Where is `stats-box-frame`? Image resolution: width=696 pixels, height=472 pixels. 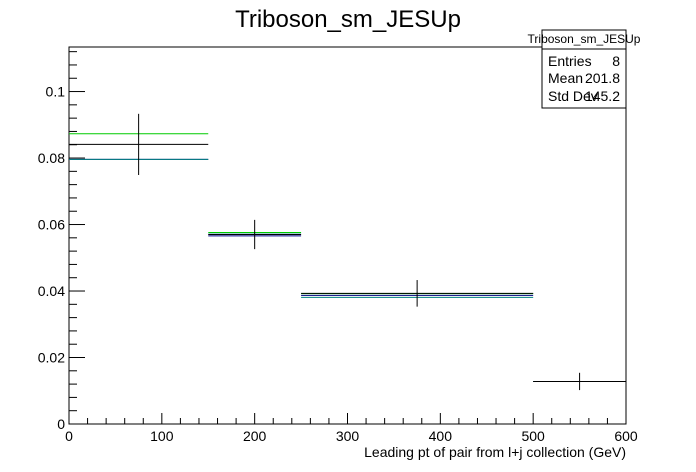
stats-box-frame is located at coordinates (584, 69).